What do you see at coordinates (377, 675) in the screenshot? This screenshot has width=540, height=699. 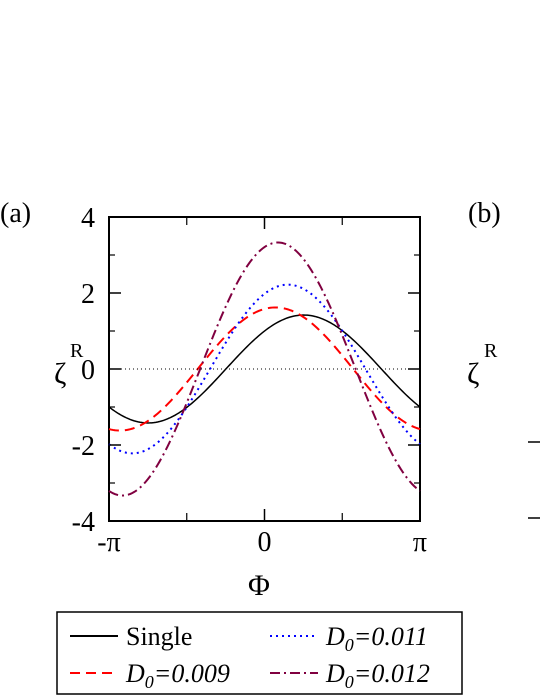 I see `legend-label: D0=0.012` at bounding box center [377, 675].